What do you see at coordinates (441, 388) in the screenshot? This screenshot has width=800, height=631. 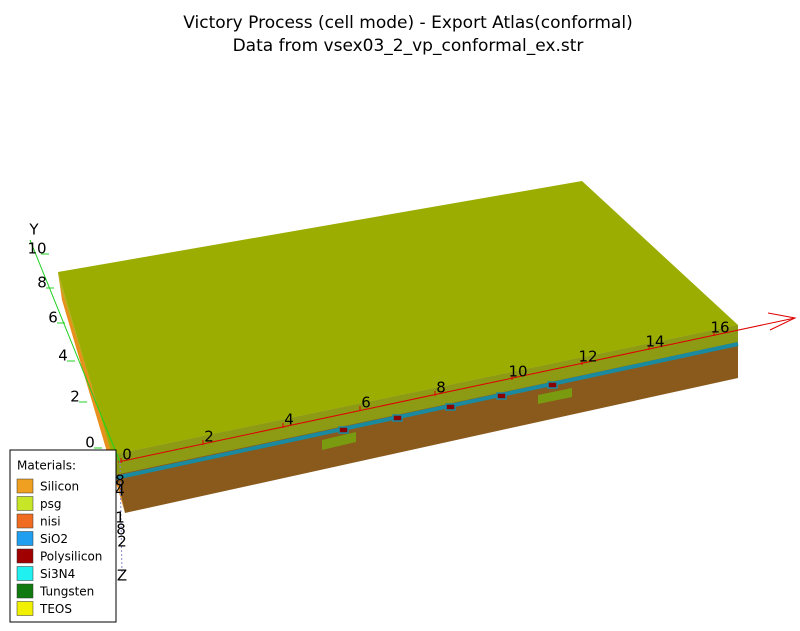 I see `x-tick-label: 8` at bounding box center [441, 388].